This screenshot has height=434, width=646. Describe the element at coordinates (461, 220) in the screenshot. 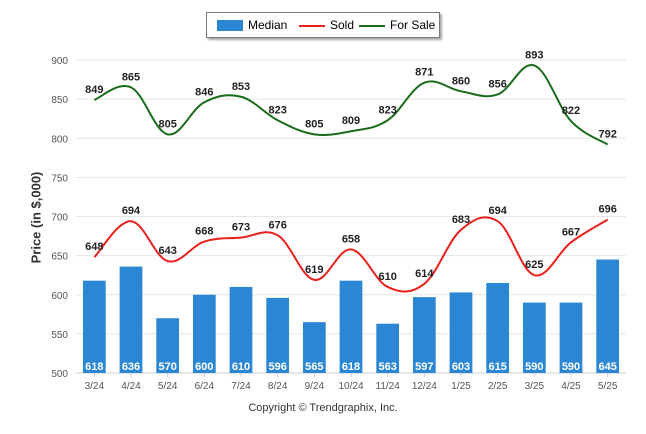

I see `sold-value-label: 683` at that location.